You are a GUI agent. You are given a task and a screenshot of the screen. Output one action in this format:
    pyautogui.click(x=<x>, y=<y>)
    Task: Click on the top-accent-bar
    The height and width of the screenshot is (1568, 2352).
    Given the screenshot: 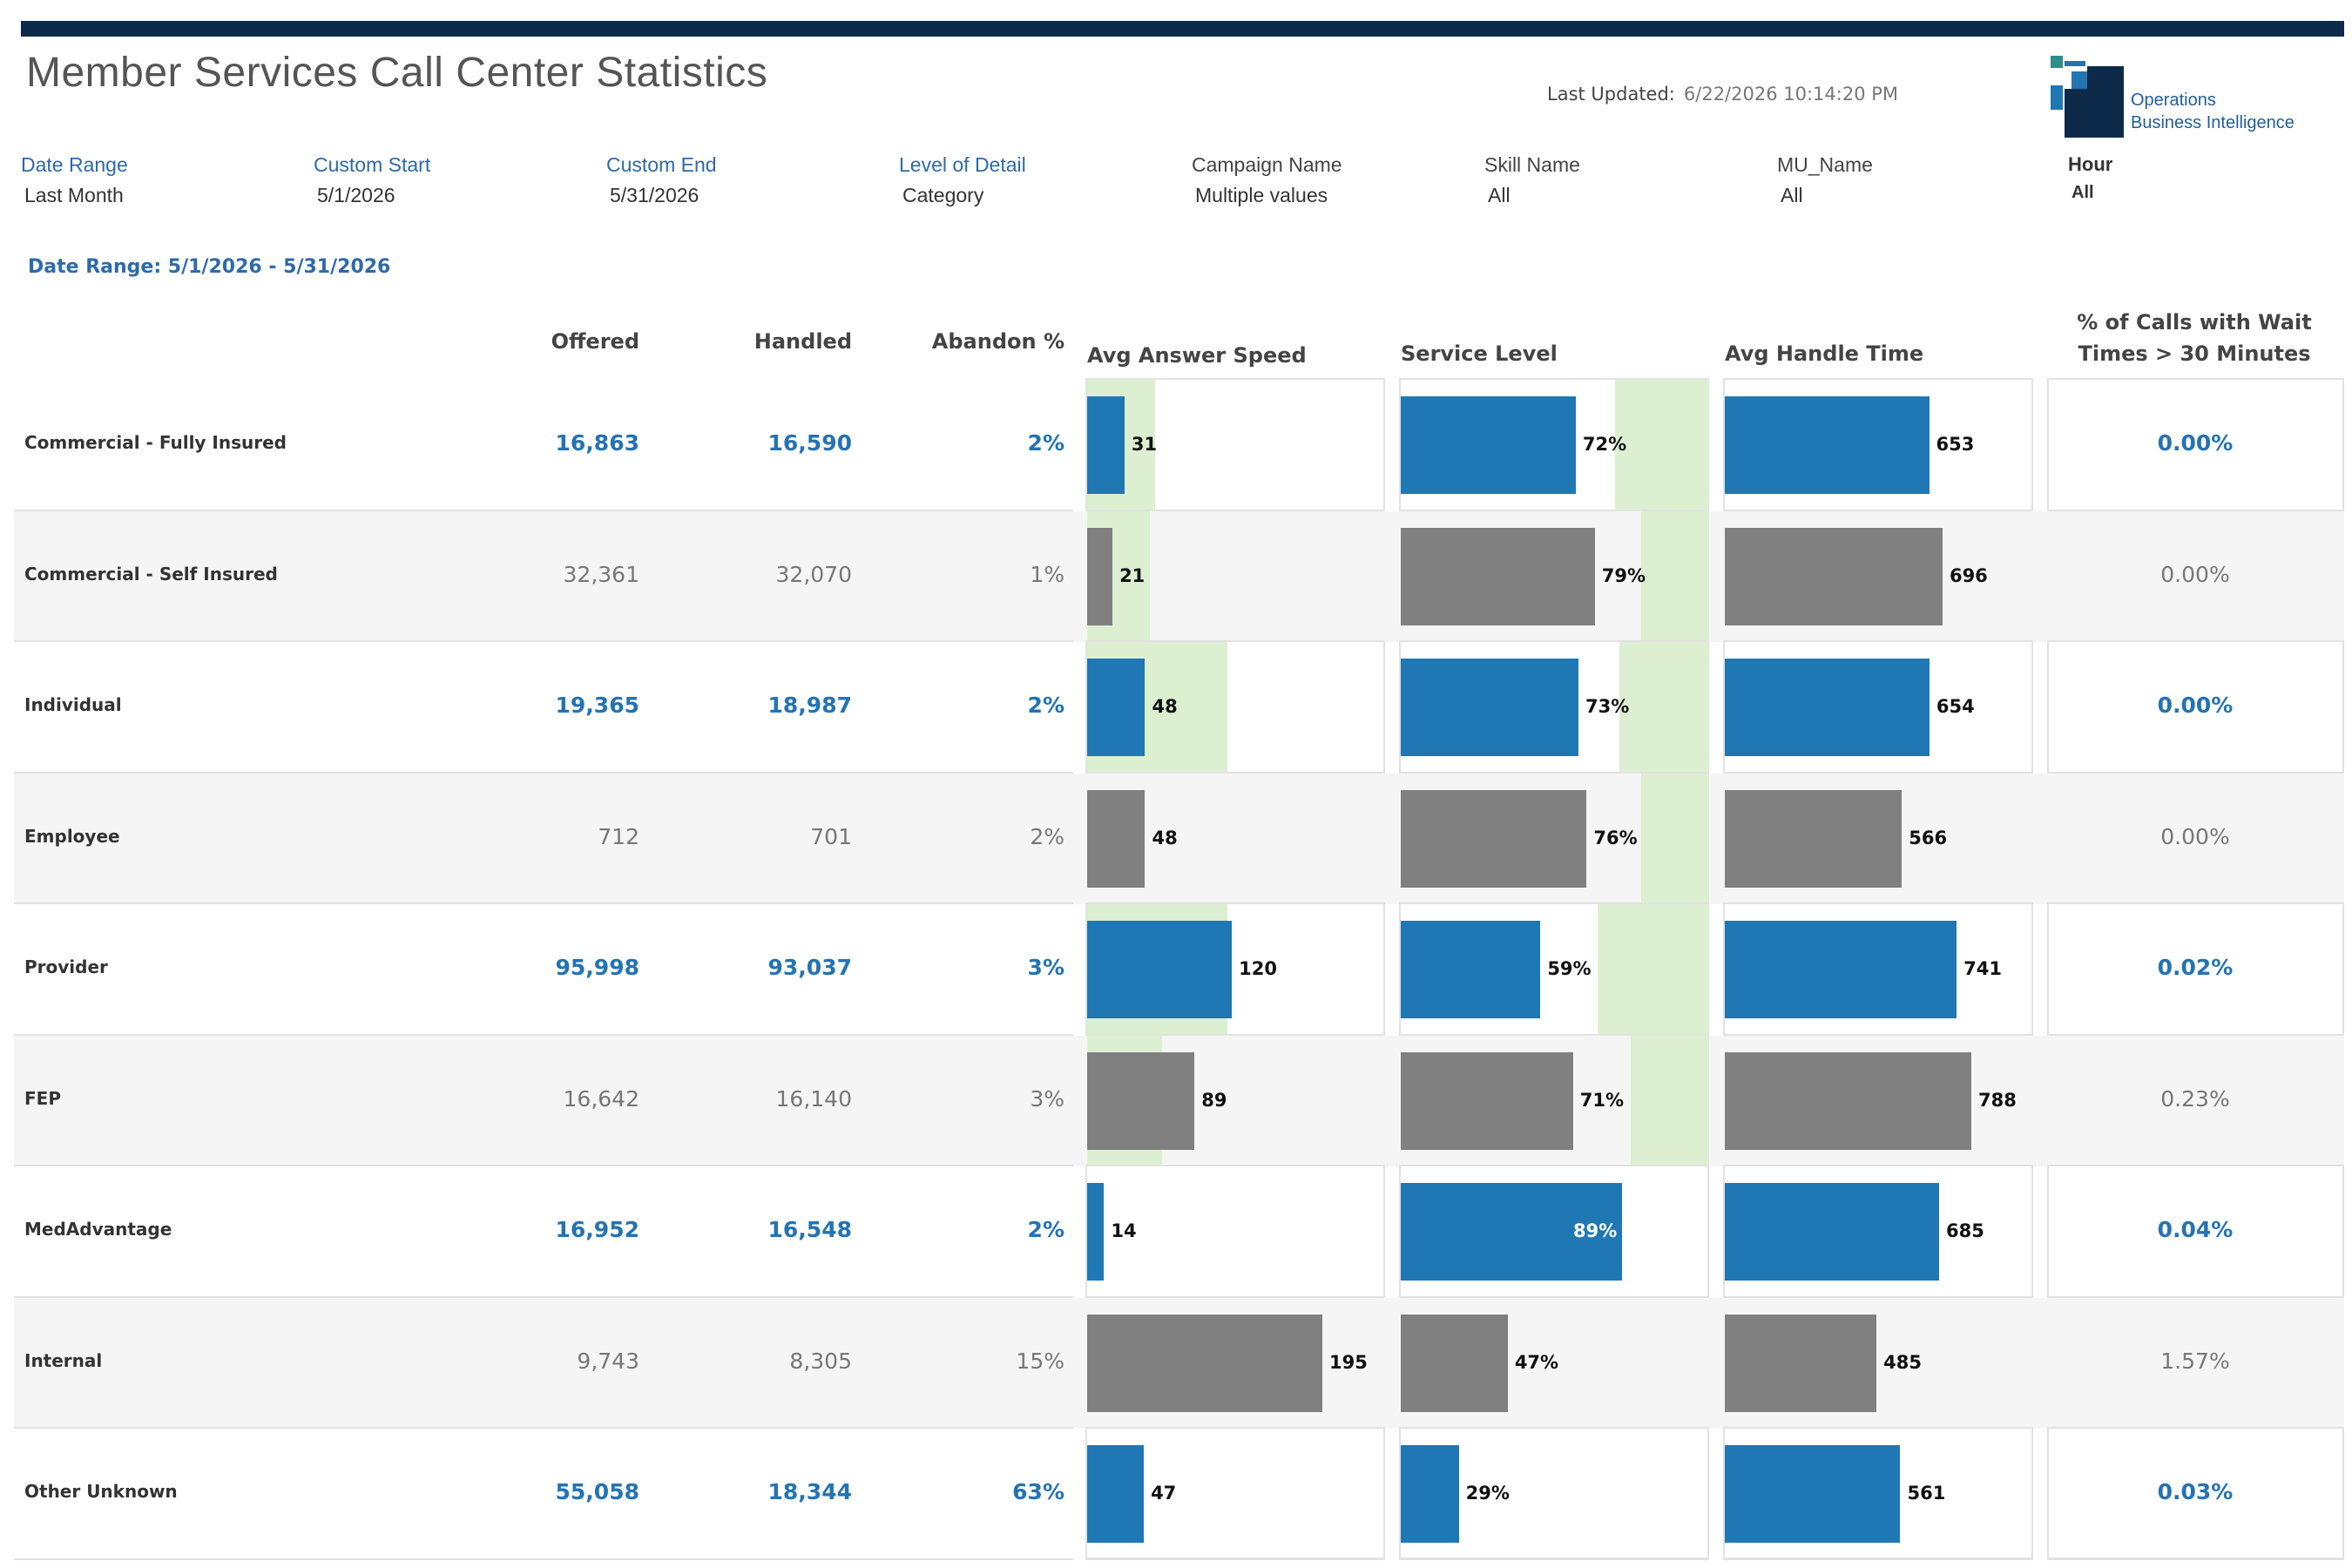 What is the action you would take?
    pyautogui.click(x=1182, y=29)
    